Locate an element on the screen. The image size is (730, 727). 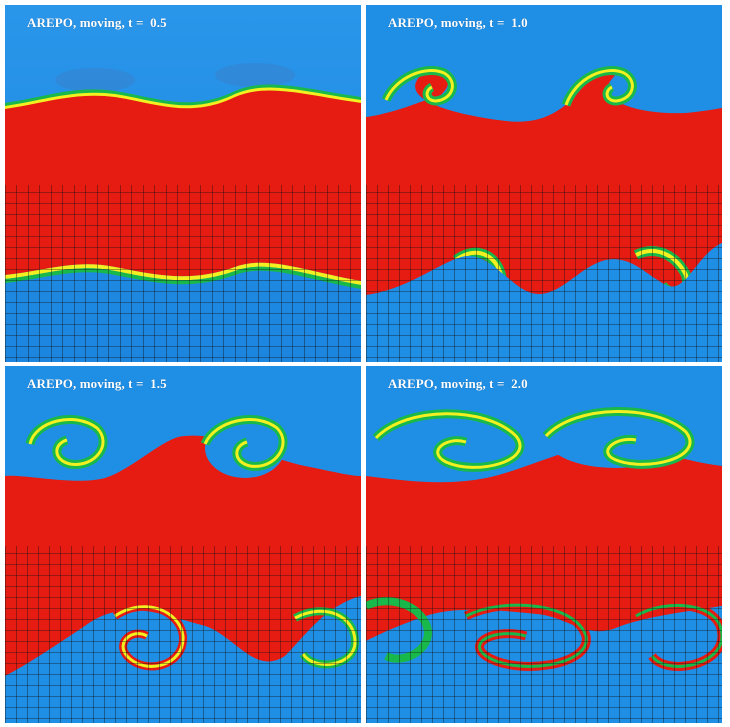
panel-divider-horizontal is located at coordinates (365, 363).